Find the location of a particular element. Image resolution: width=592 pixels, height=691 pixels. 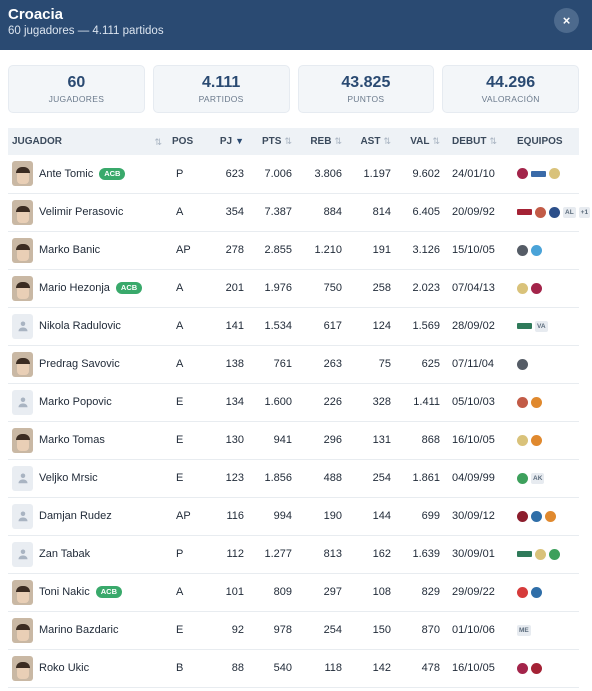

close-button: × is located at coordinates (566, 20).